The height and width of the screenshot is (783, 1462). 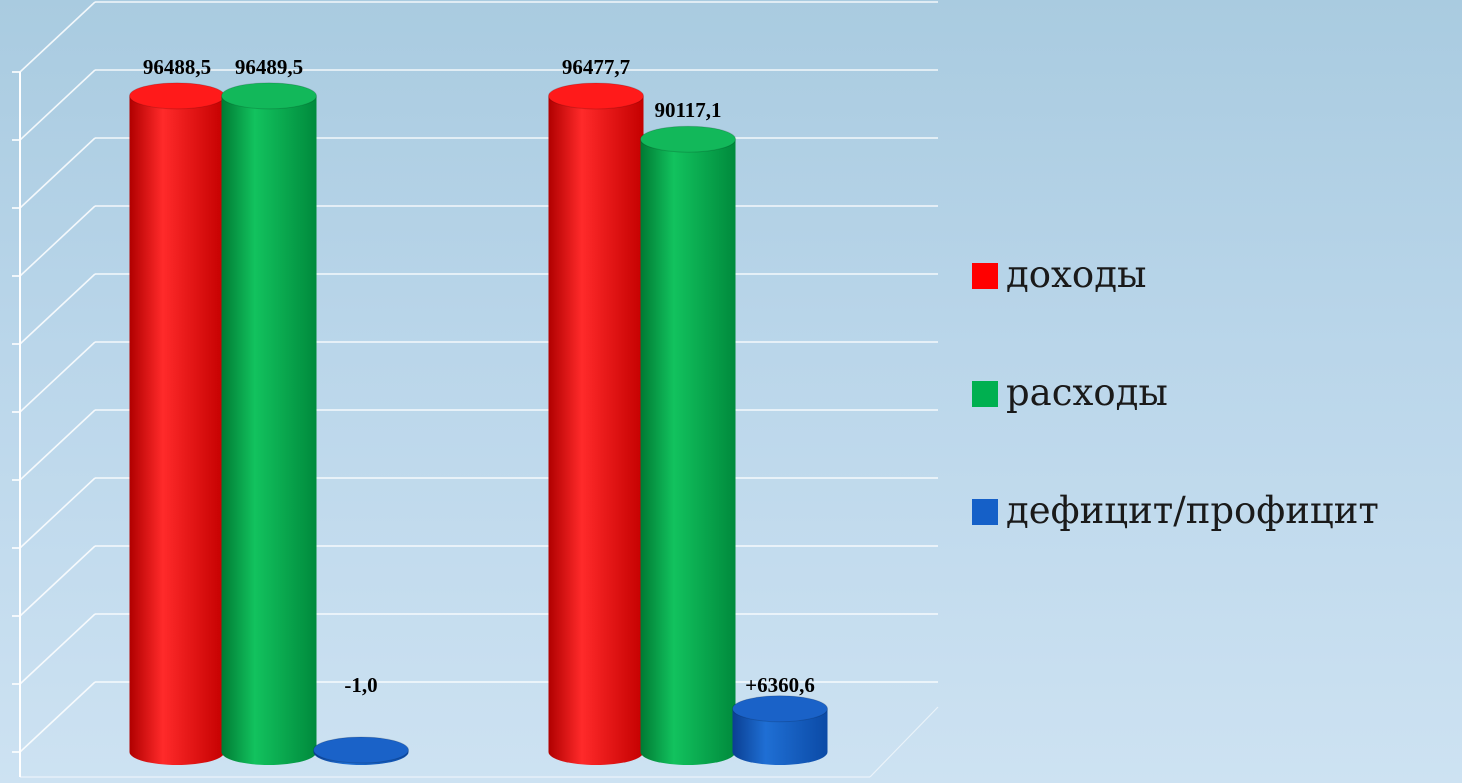 I want to click on data-label-expenses-1: 96489,5, so click(x=269, y=67).